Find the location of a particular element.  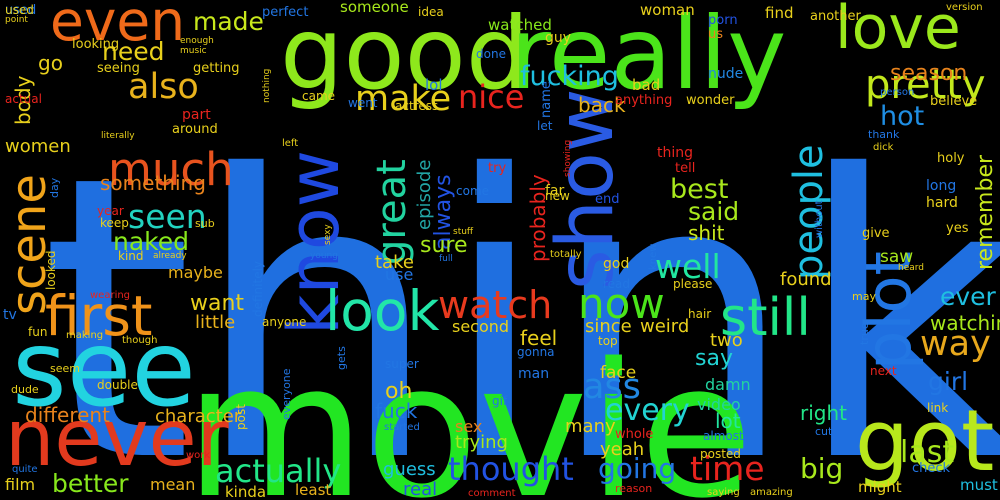

word-whole: whole is located at coordinates (634, 434).